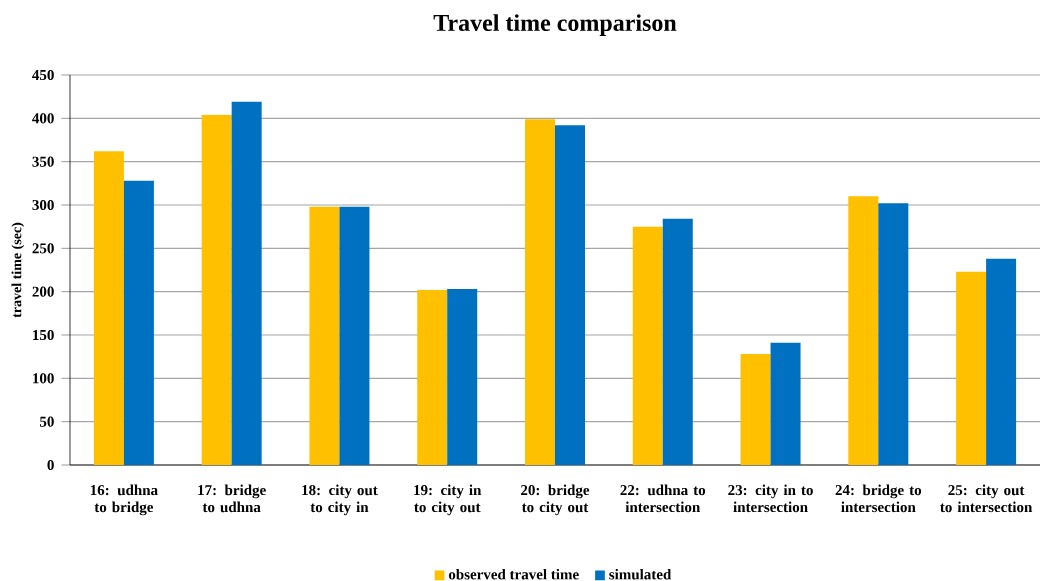  I want to click on y-tick-label: 250, so click(43, 248).